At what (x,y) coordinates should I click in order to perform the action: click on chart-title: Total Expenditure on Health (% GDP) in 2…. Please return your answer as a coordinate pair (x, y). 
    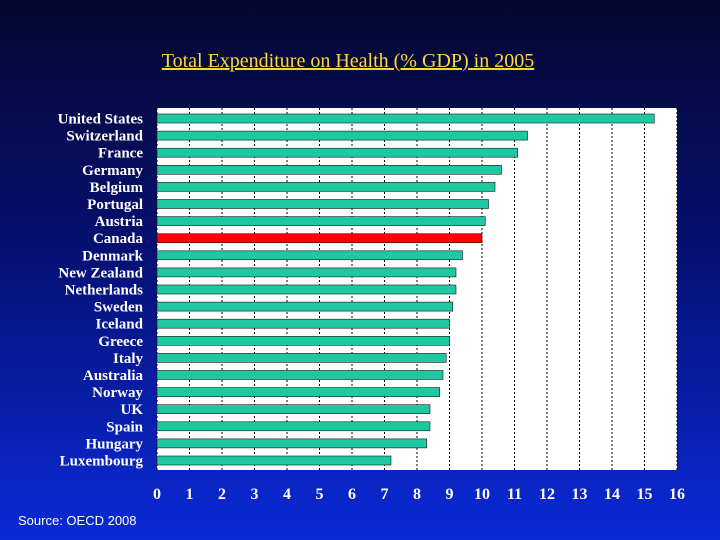
    Looking at the image, I should click on (348, 61).